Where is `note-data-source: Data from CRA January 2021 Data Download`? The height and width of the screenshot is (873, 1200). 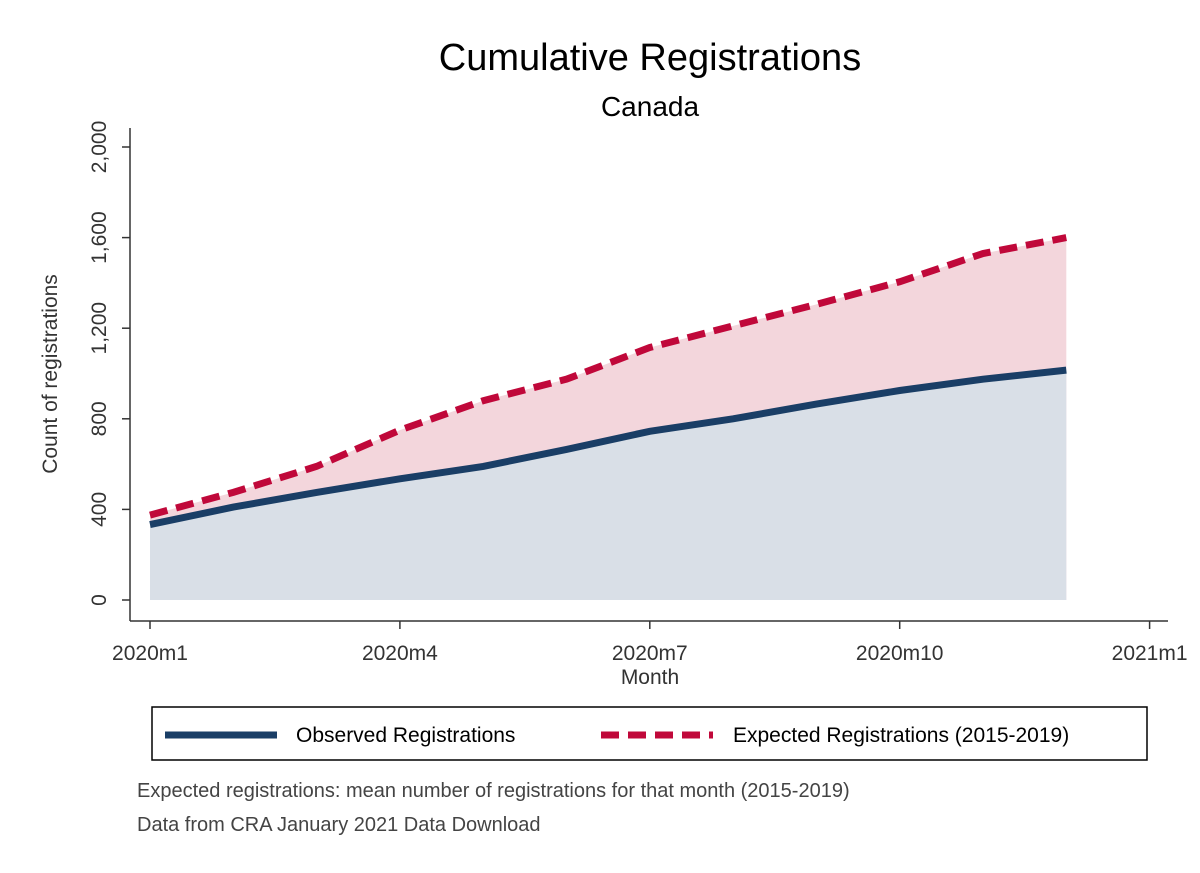
note-data-source: Data from CRA January 2021 Data Download is located at coordinates (339, 825).